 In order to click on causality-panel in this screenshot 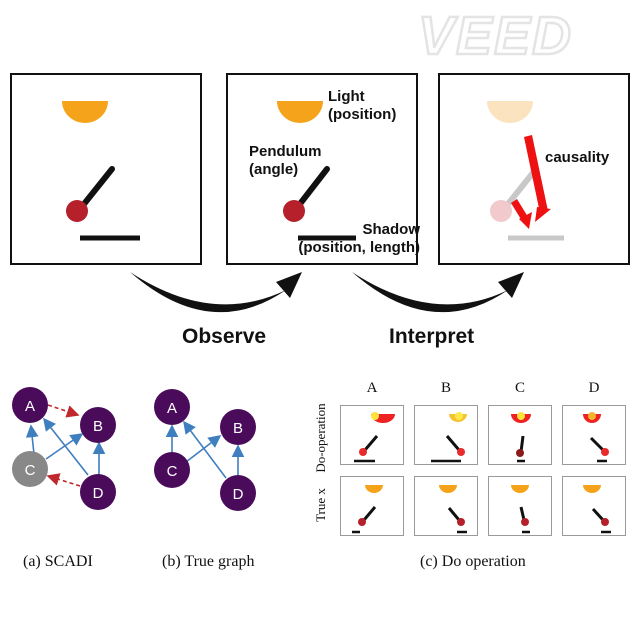, I will do `click(534, 169)`.